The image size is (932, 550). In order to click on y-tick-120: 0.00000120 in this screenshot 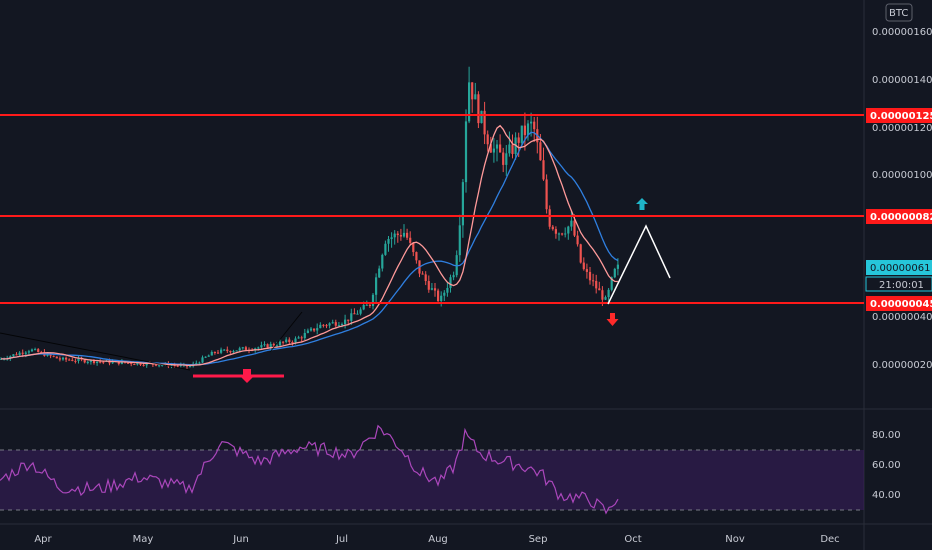, I will do `click(902, 128)`.